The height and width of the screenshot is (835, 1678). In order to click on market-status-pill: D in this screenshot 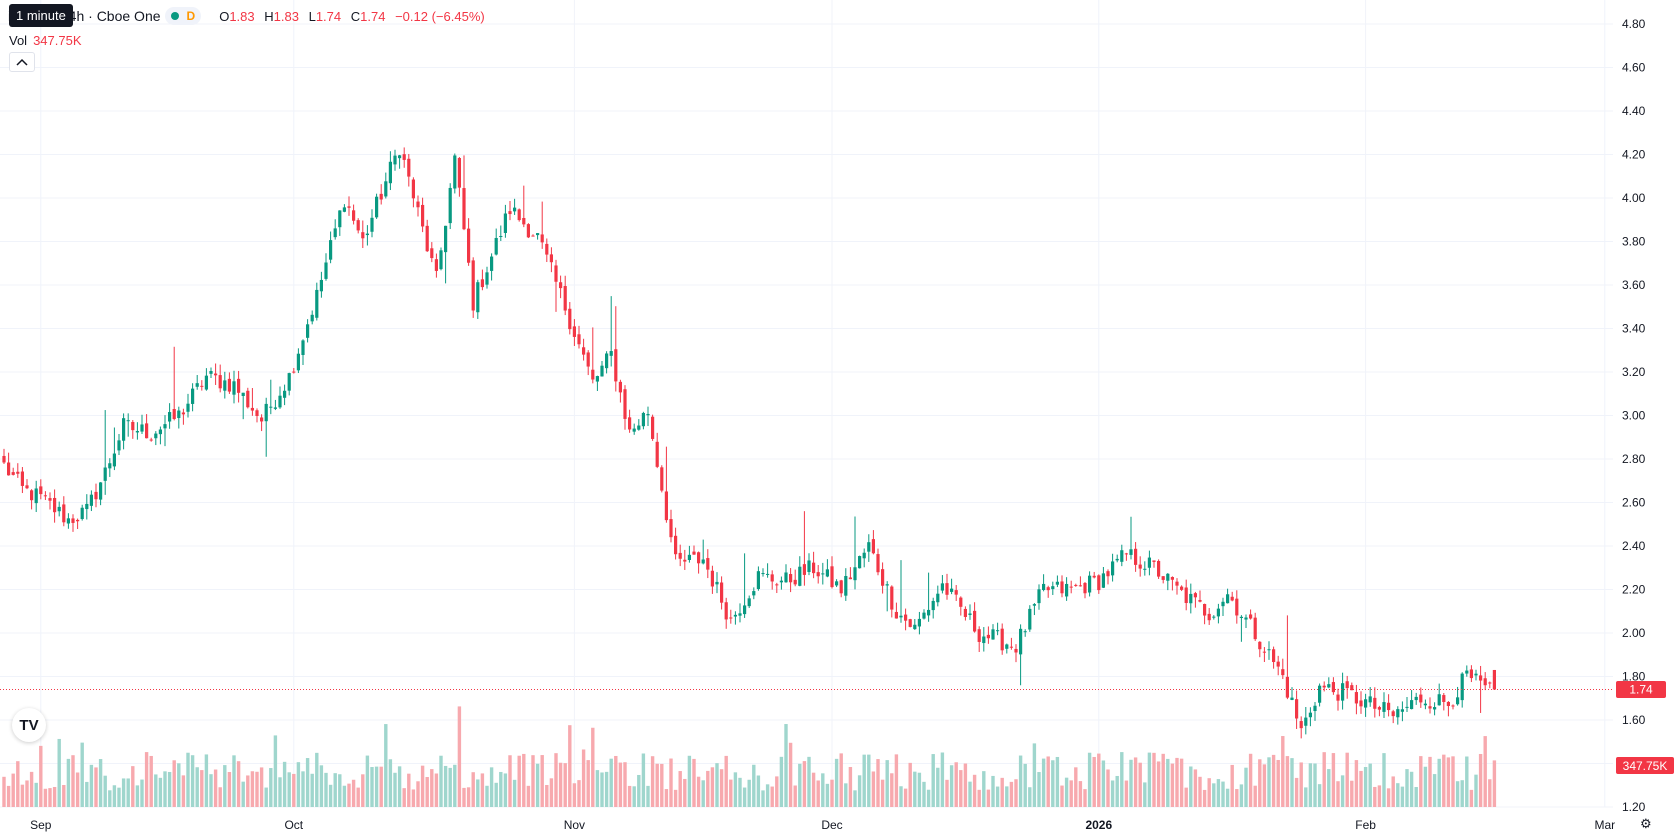, I will do `click(183, 16)`.